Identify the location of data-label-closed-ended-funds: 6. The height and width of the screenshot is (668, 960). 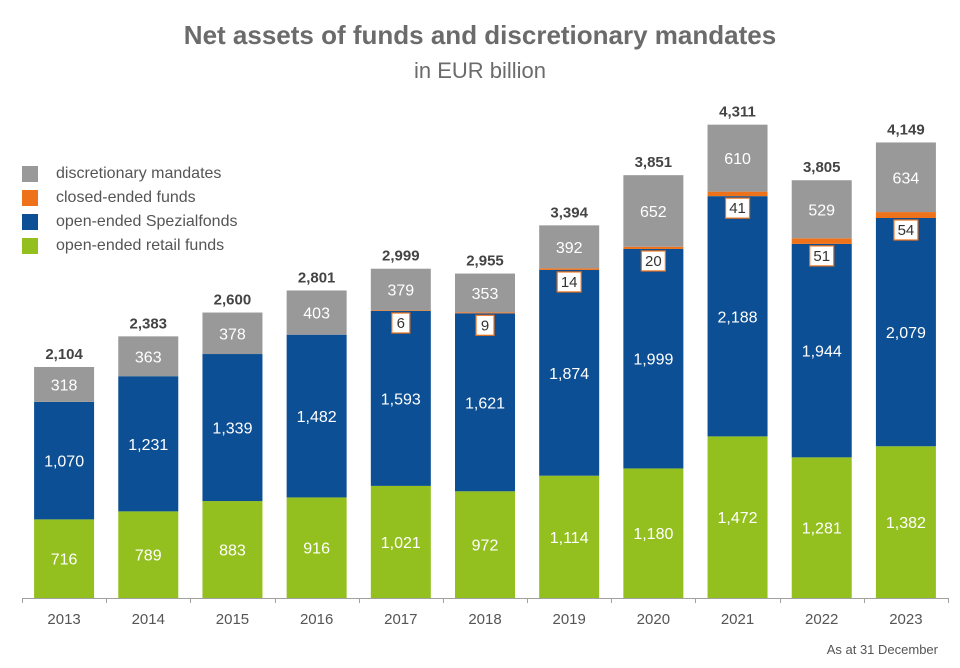
(401, 323).